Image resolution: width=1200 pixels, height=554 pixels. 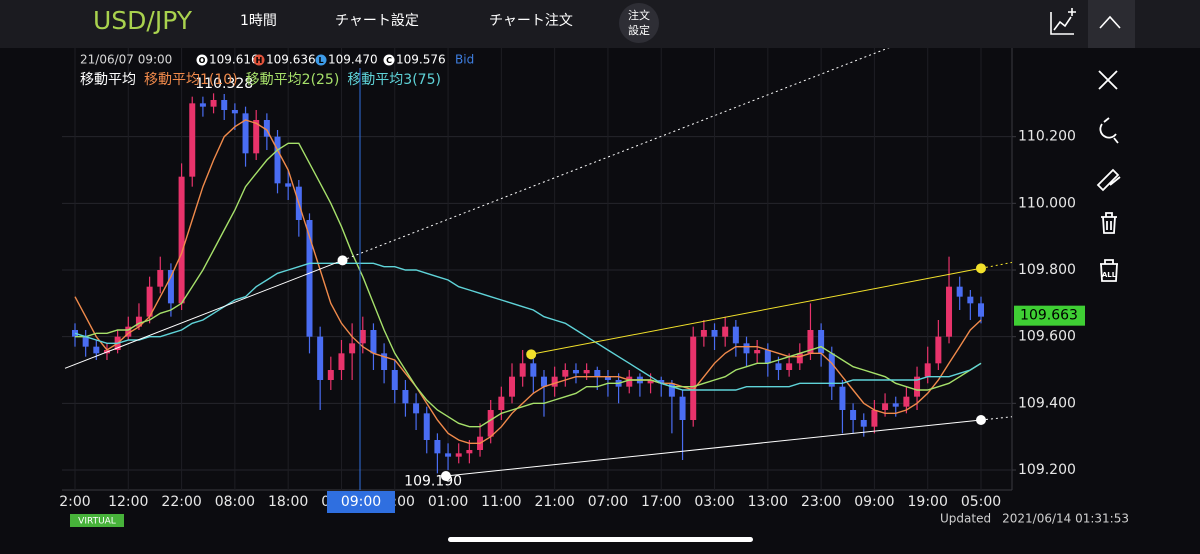 I want to click on delete-icon, so click(x=1109, y=223).